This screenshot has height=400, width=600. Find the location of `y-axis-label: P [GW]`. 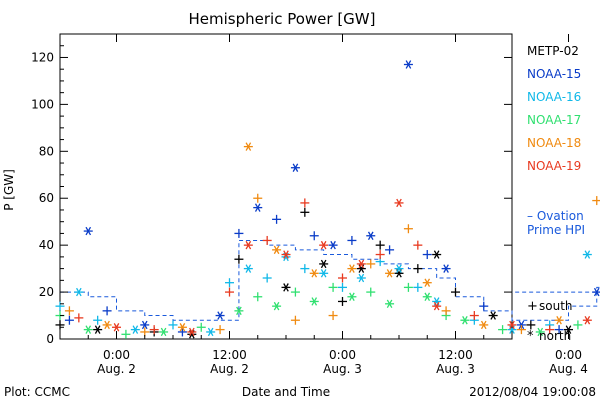

y-axis-label: P [GW] is located at coordinates (9, 190).